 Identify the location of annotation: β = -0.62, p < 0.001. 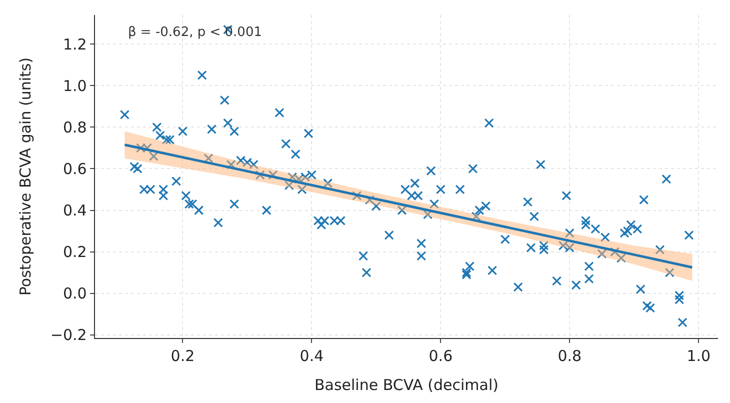
(195, 32).